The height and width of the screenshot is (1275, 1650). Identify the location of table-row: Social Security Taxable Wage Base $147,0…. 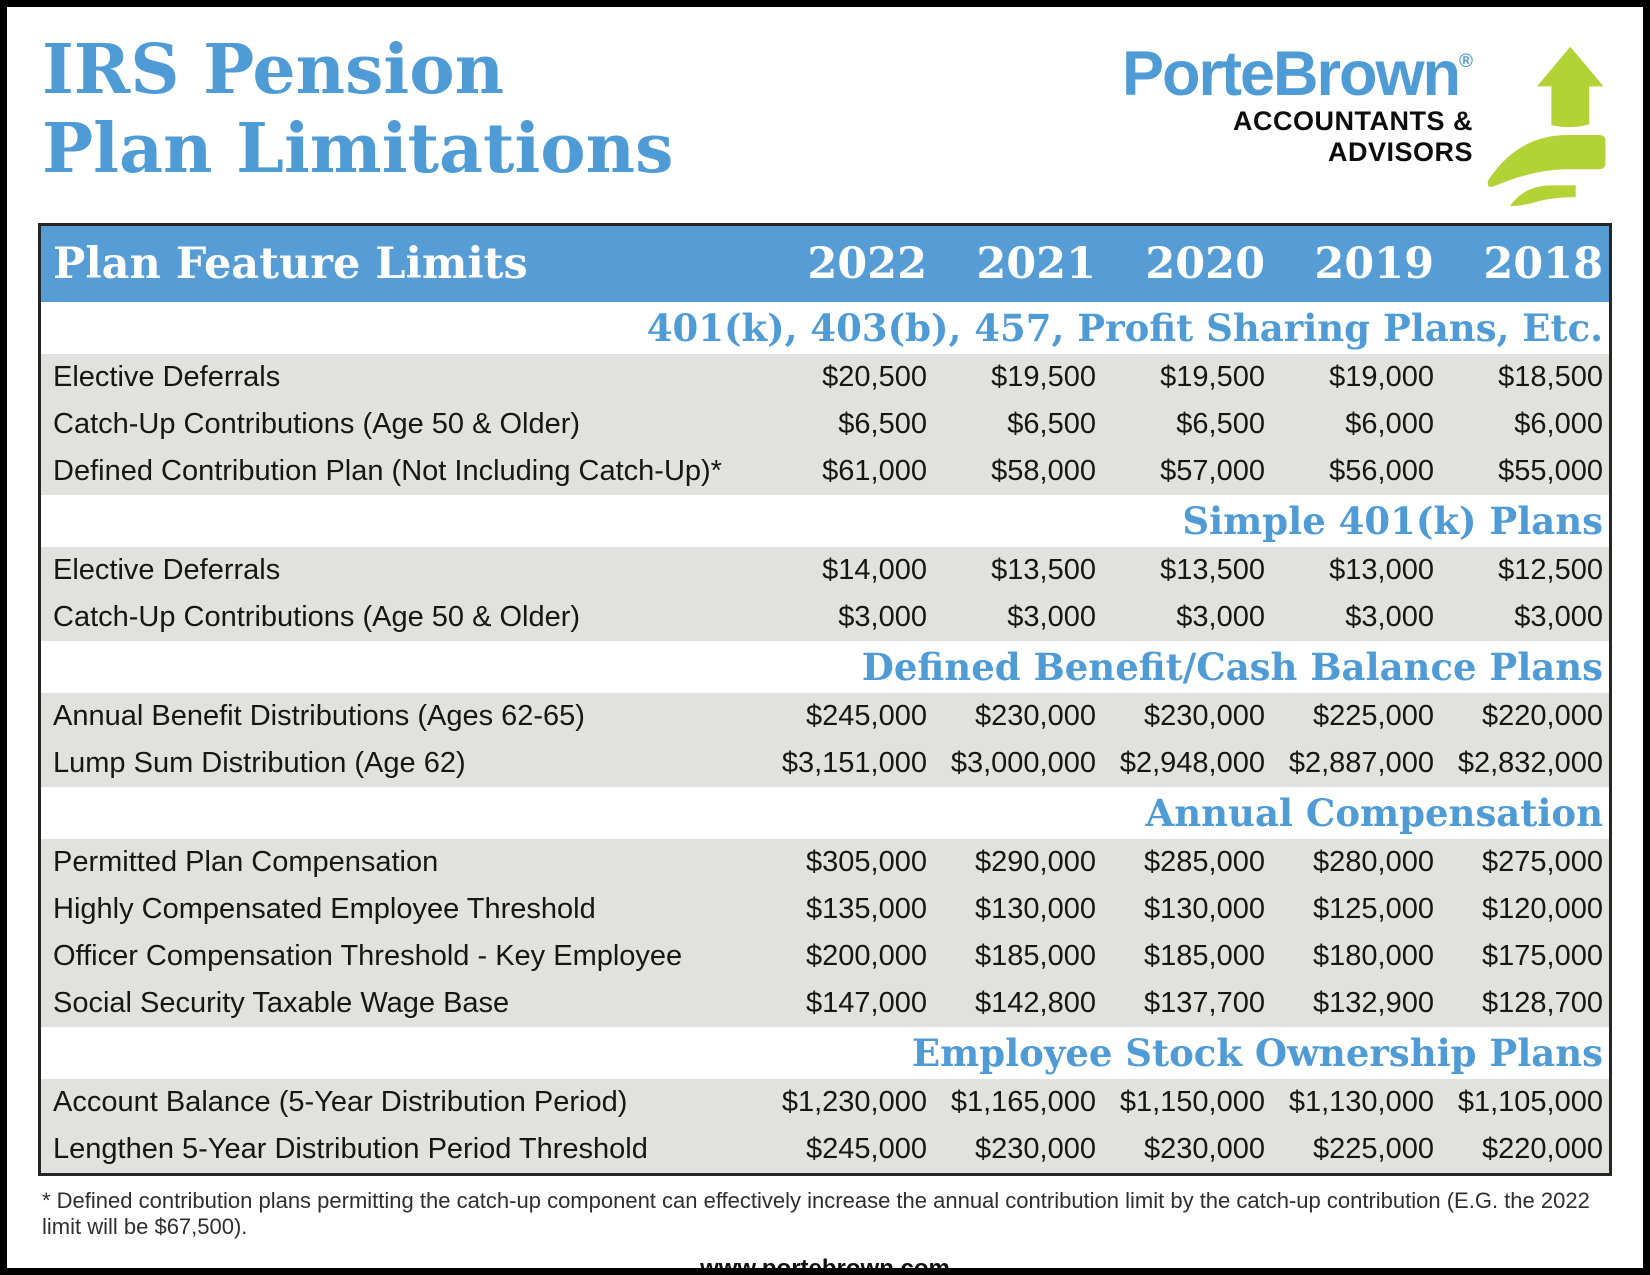
(825, 1003).